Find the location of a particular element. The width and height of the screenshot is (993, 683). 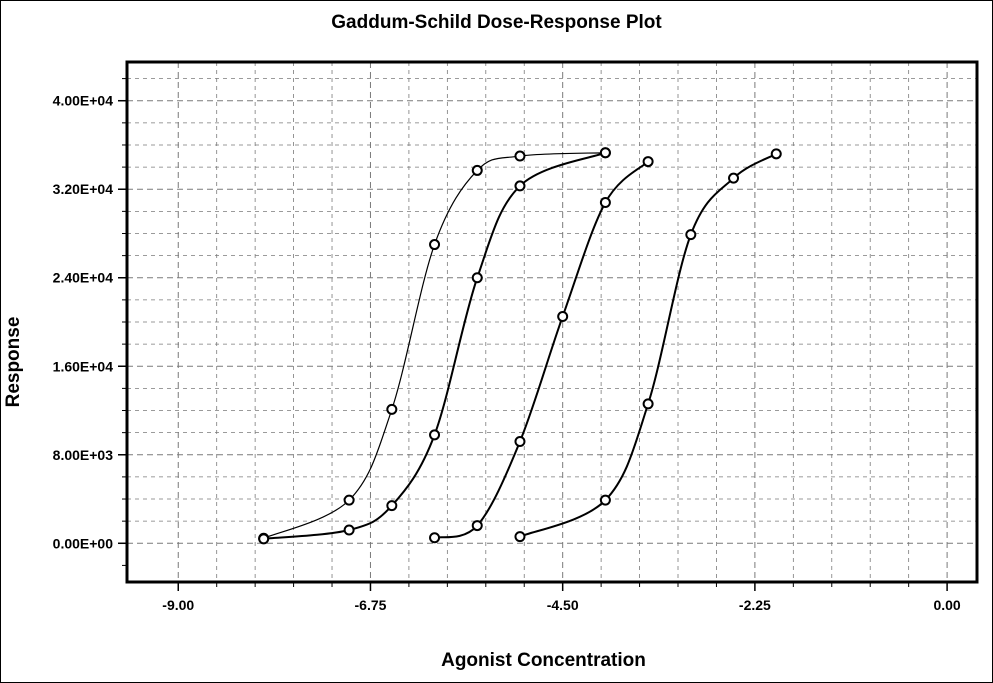

y-tick-label: 4.00E+04 is located at coordinates (83, 101).